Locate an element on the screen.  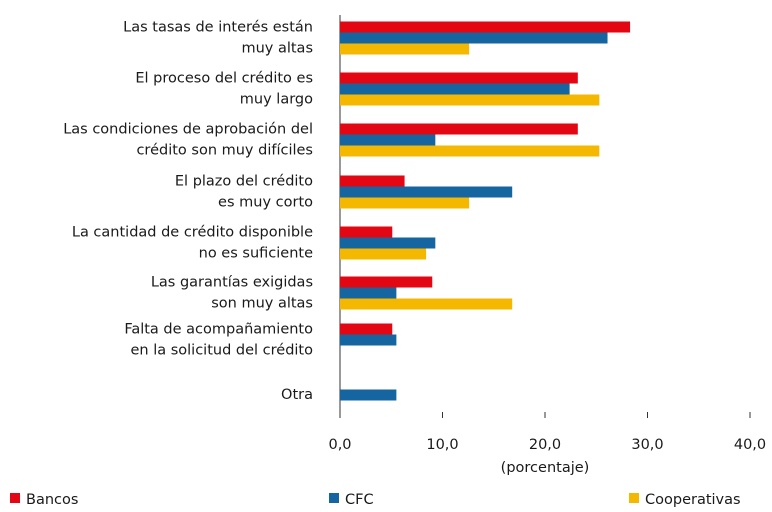
x-tick-label: 20,0 is located at coordinates (545, 445).